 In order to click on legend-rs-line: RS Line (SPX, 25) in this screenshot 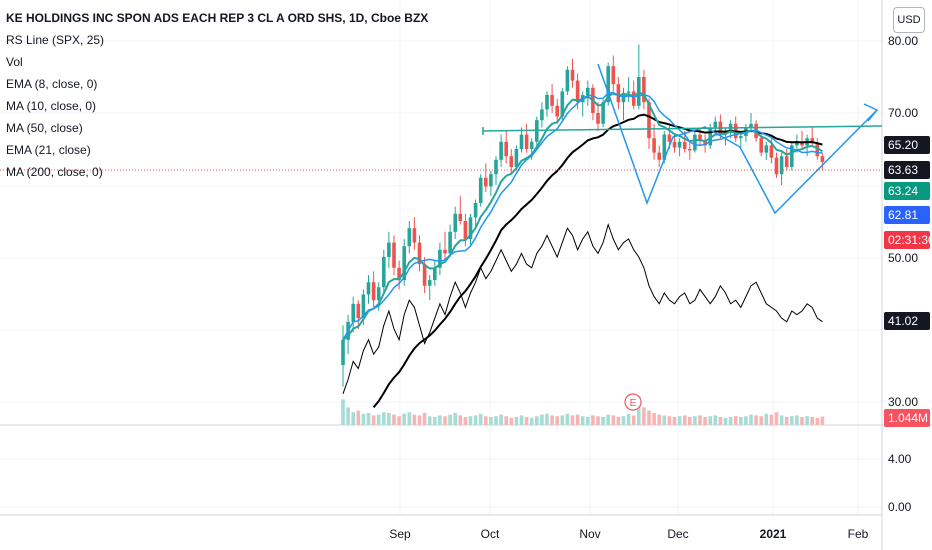, I will do `click(55, 40)`.